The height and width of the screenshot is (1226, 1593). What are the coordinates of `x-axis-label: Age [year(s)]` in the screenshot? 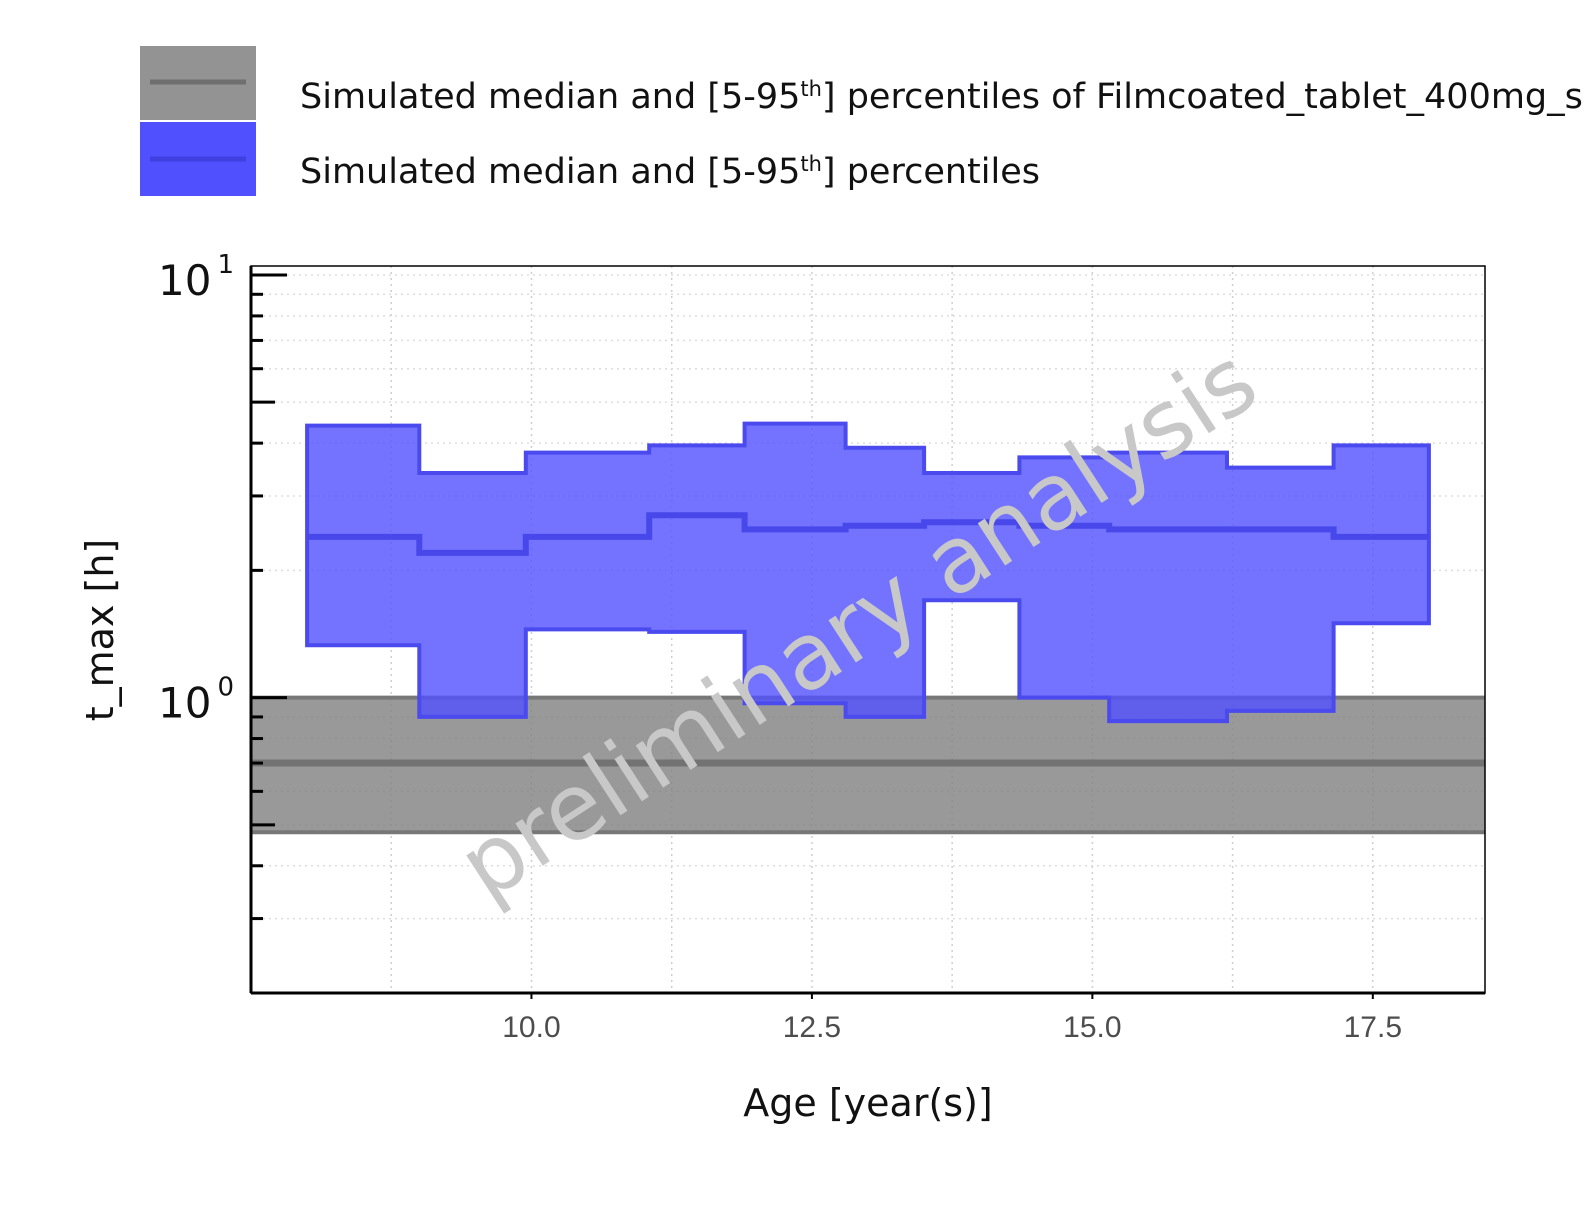 It's located at (867, 1103).